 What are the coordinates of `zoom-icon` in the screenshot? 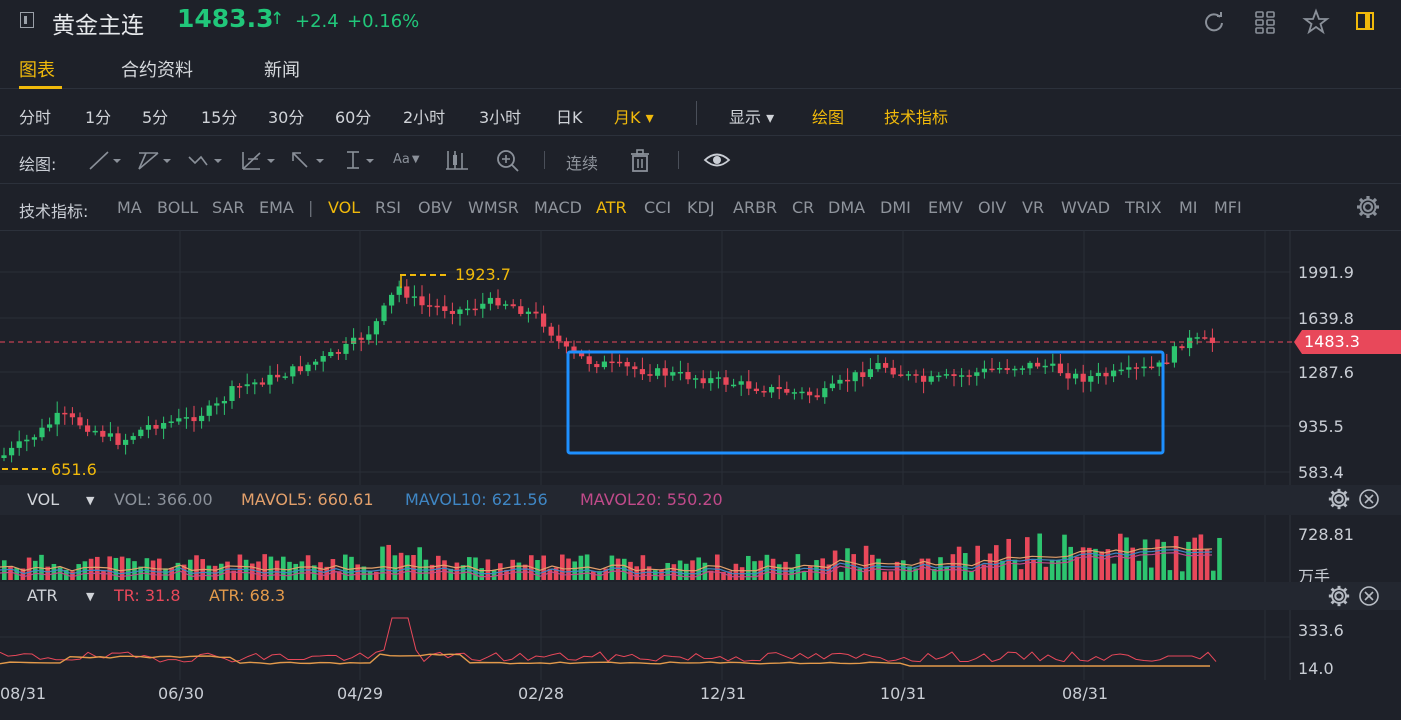 It's located at (509, 163).